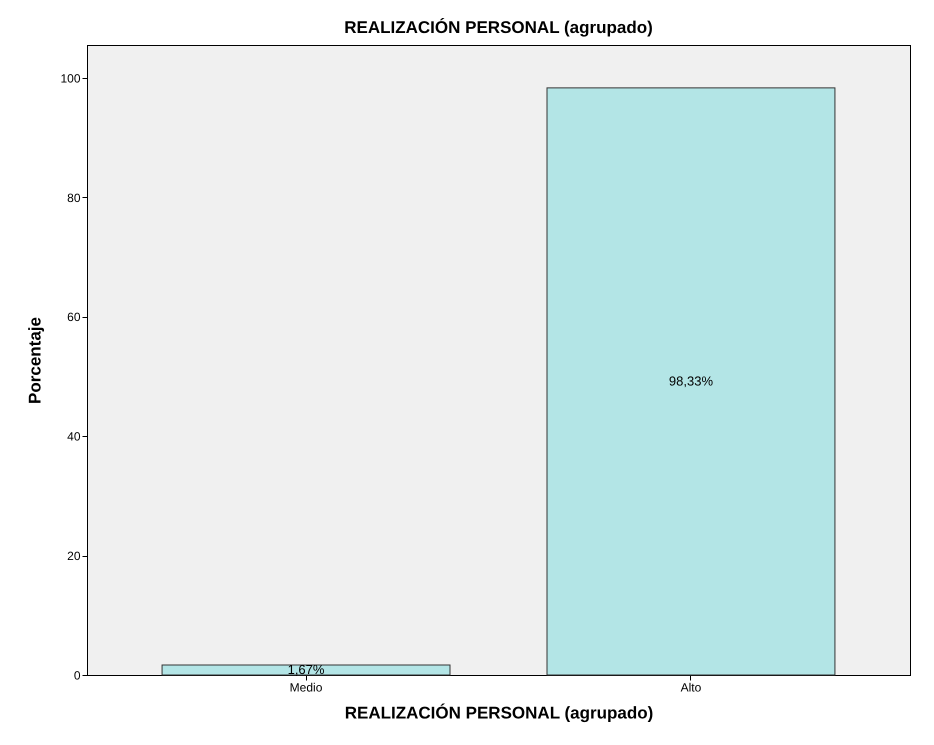  What do you see at coordinates (77, 675) in the screenshot?
I see `y-tick-label: 0` at bounding box center [77, 675].